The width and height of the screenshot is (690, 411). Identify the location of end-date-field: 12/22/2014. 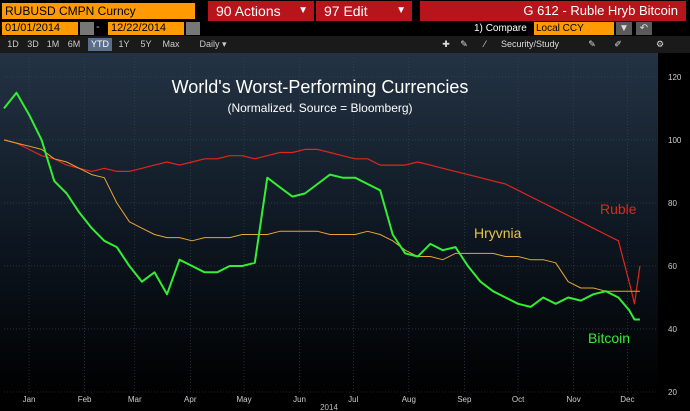
(146, 28).